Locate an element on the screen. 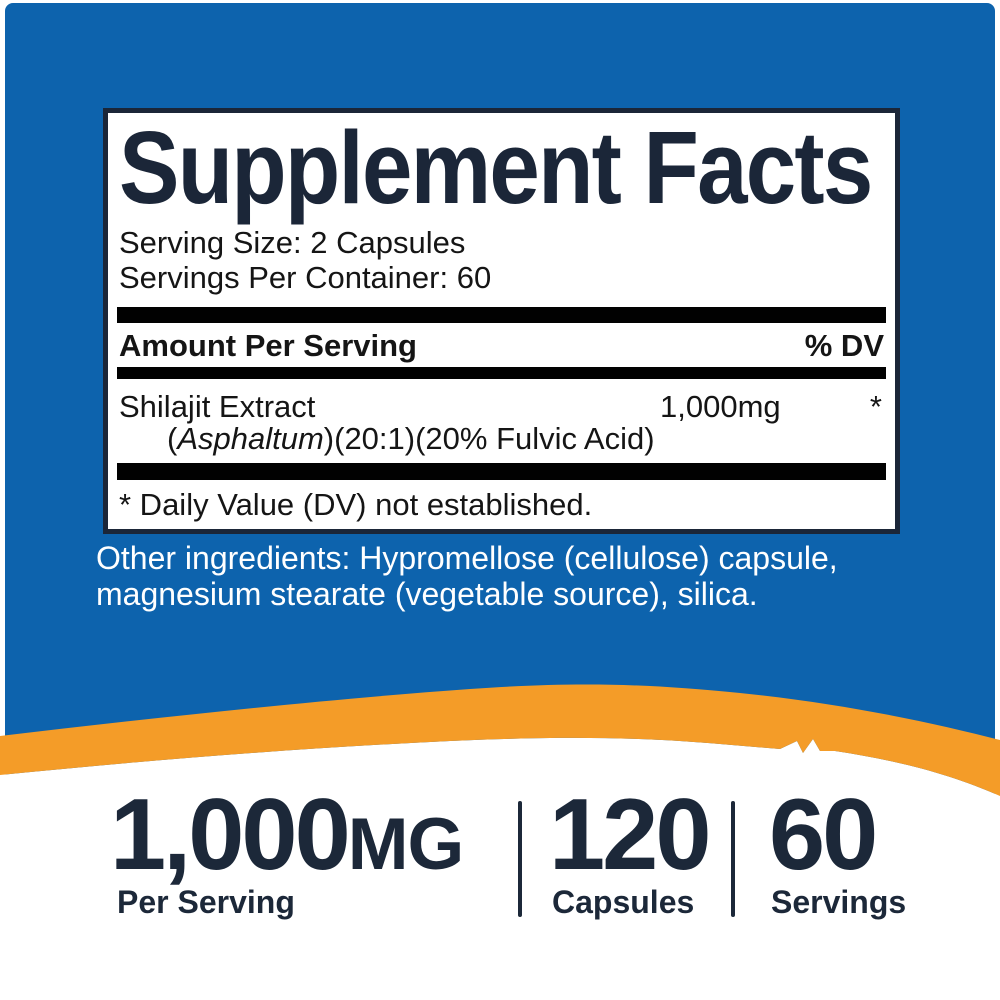  ingredient-amount: 1,000mg is located at coordinates (720, 406).